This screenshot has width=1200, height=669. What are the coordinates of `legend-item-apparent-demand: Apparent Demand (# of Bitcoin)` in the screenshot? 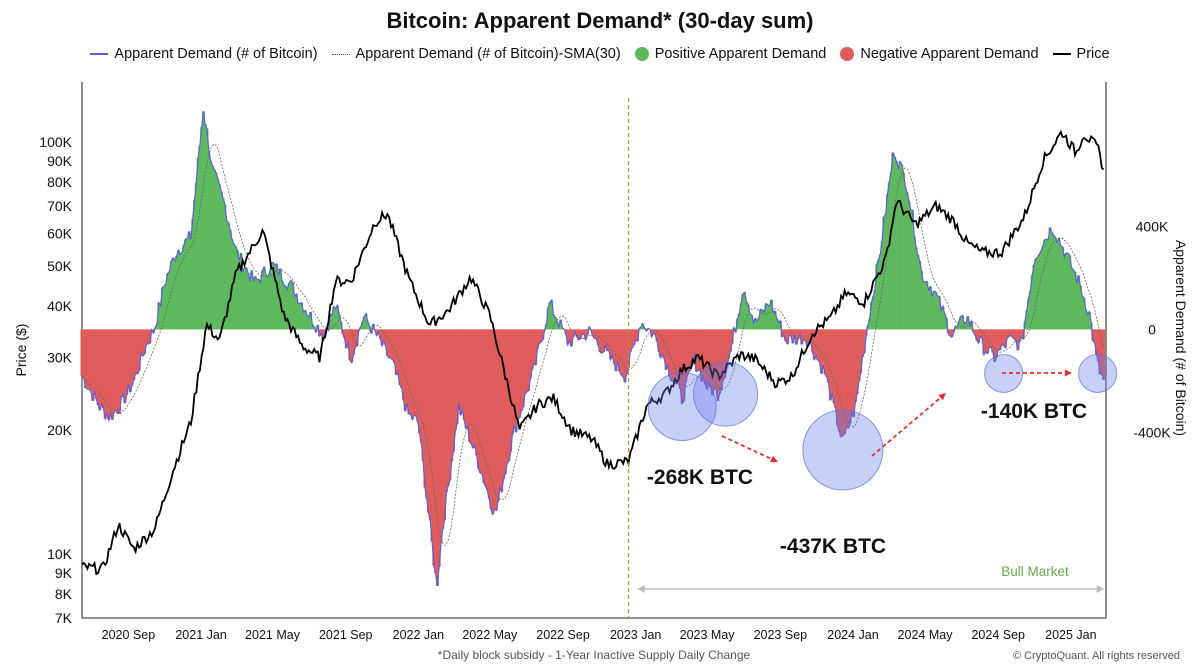 It's located at (204, 54).